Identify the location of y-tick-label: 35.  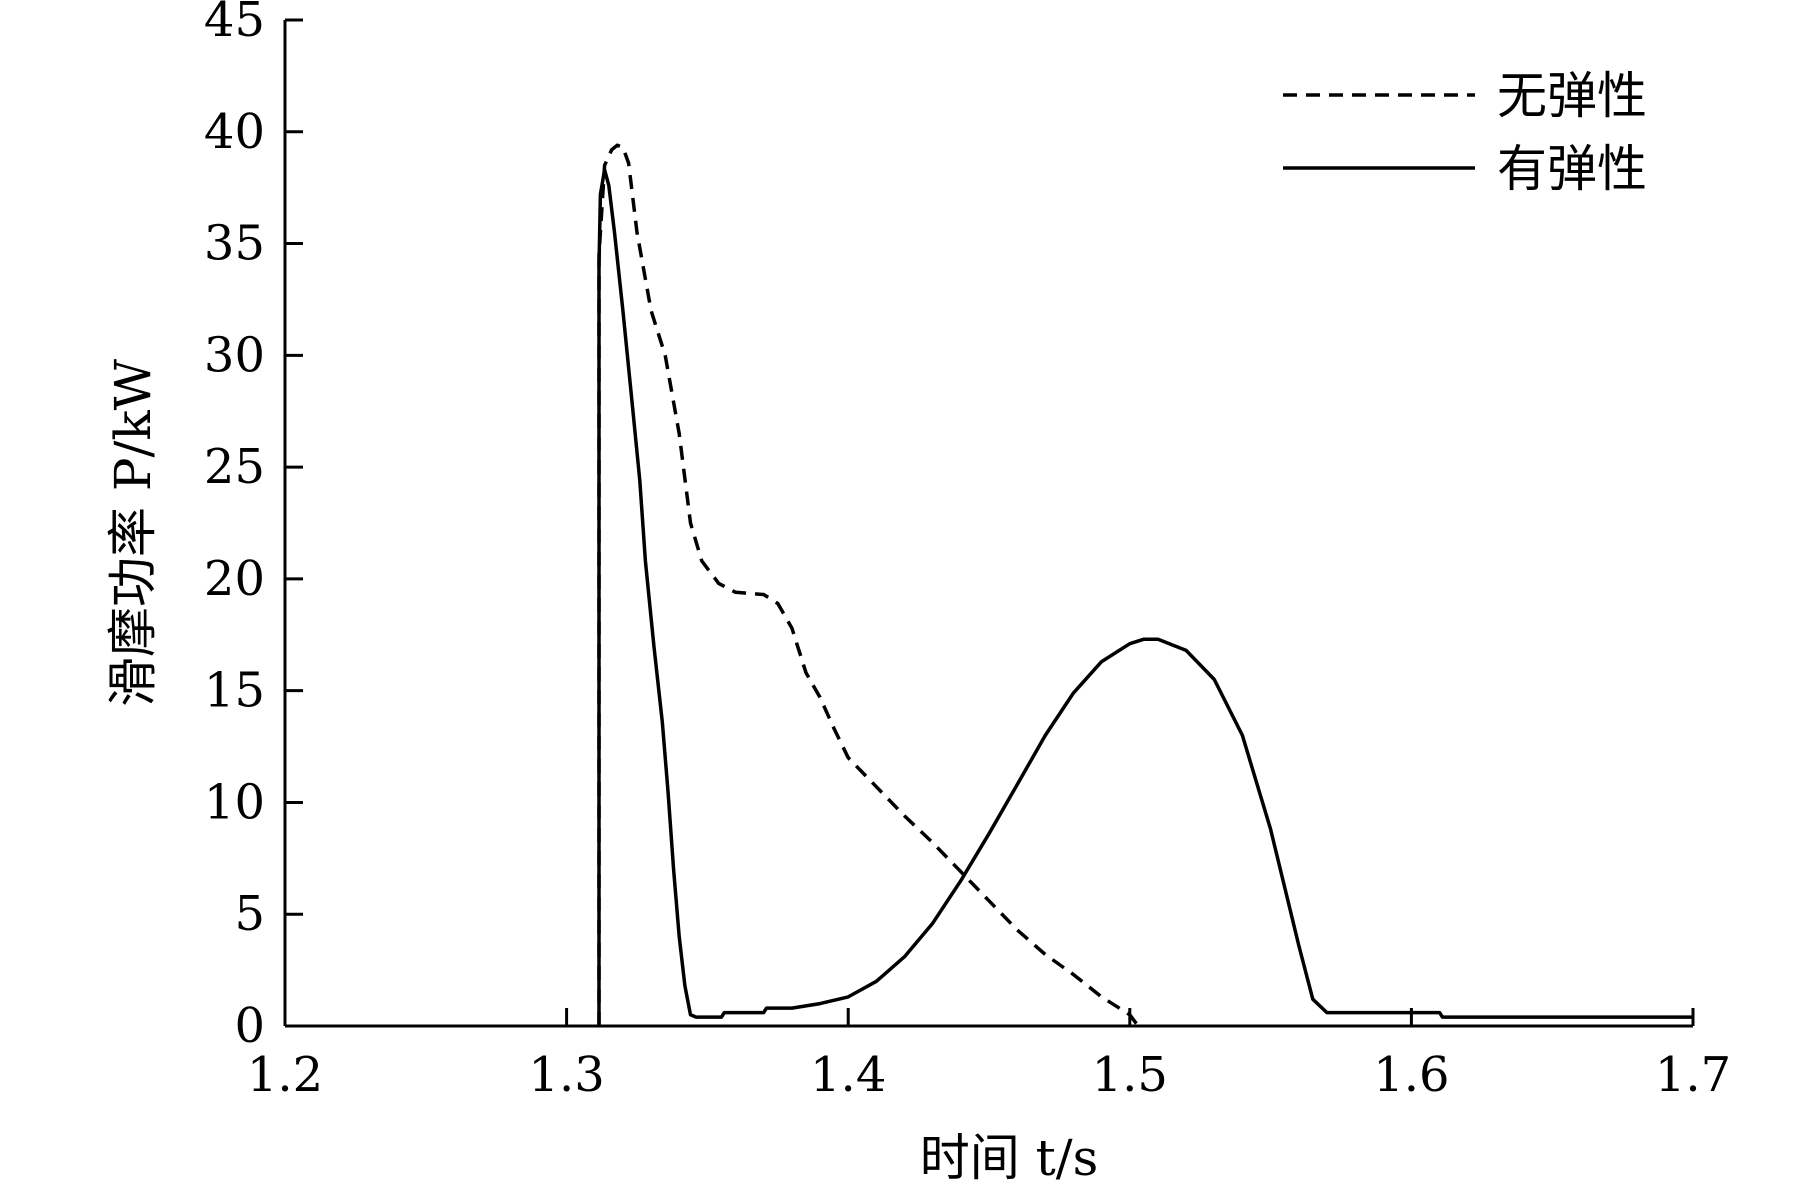
(234, 244).